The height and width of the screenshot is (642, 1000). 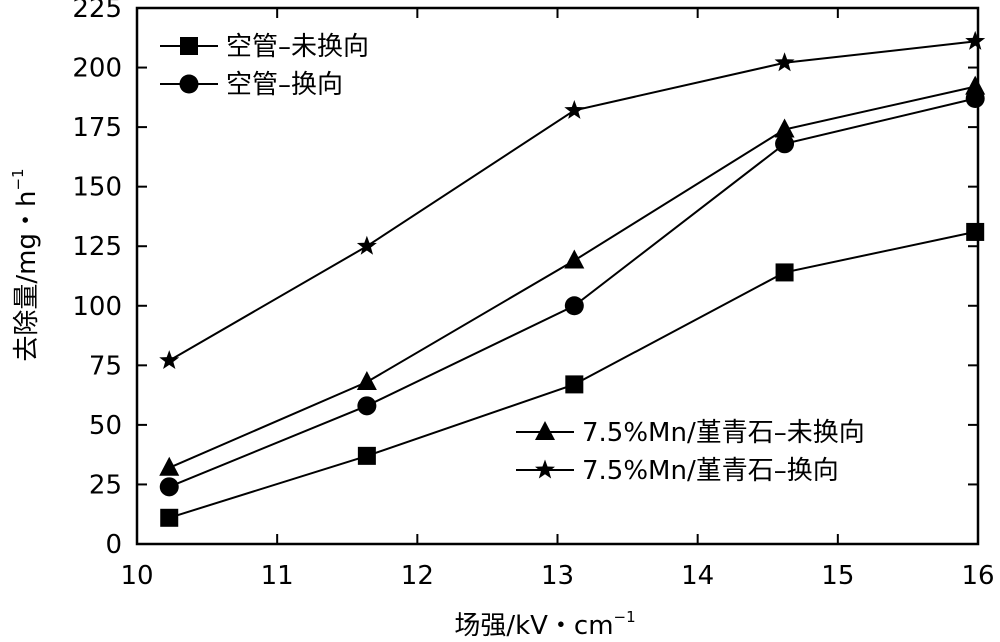 I want to click on legend-label-0: 空管–未换向, so click(x=297, y=47).